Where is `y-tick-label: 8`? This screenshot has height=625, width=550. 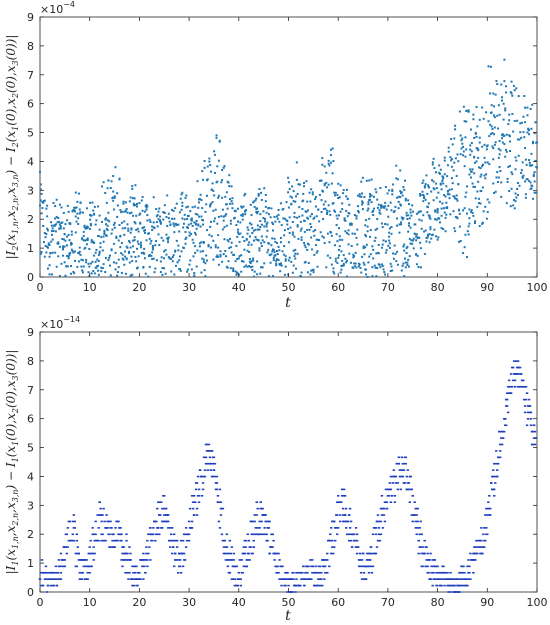
y-tick-label: 8 is located at coordinates (30, 46).